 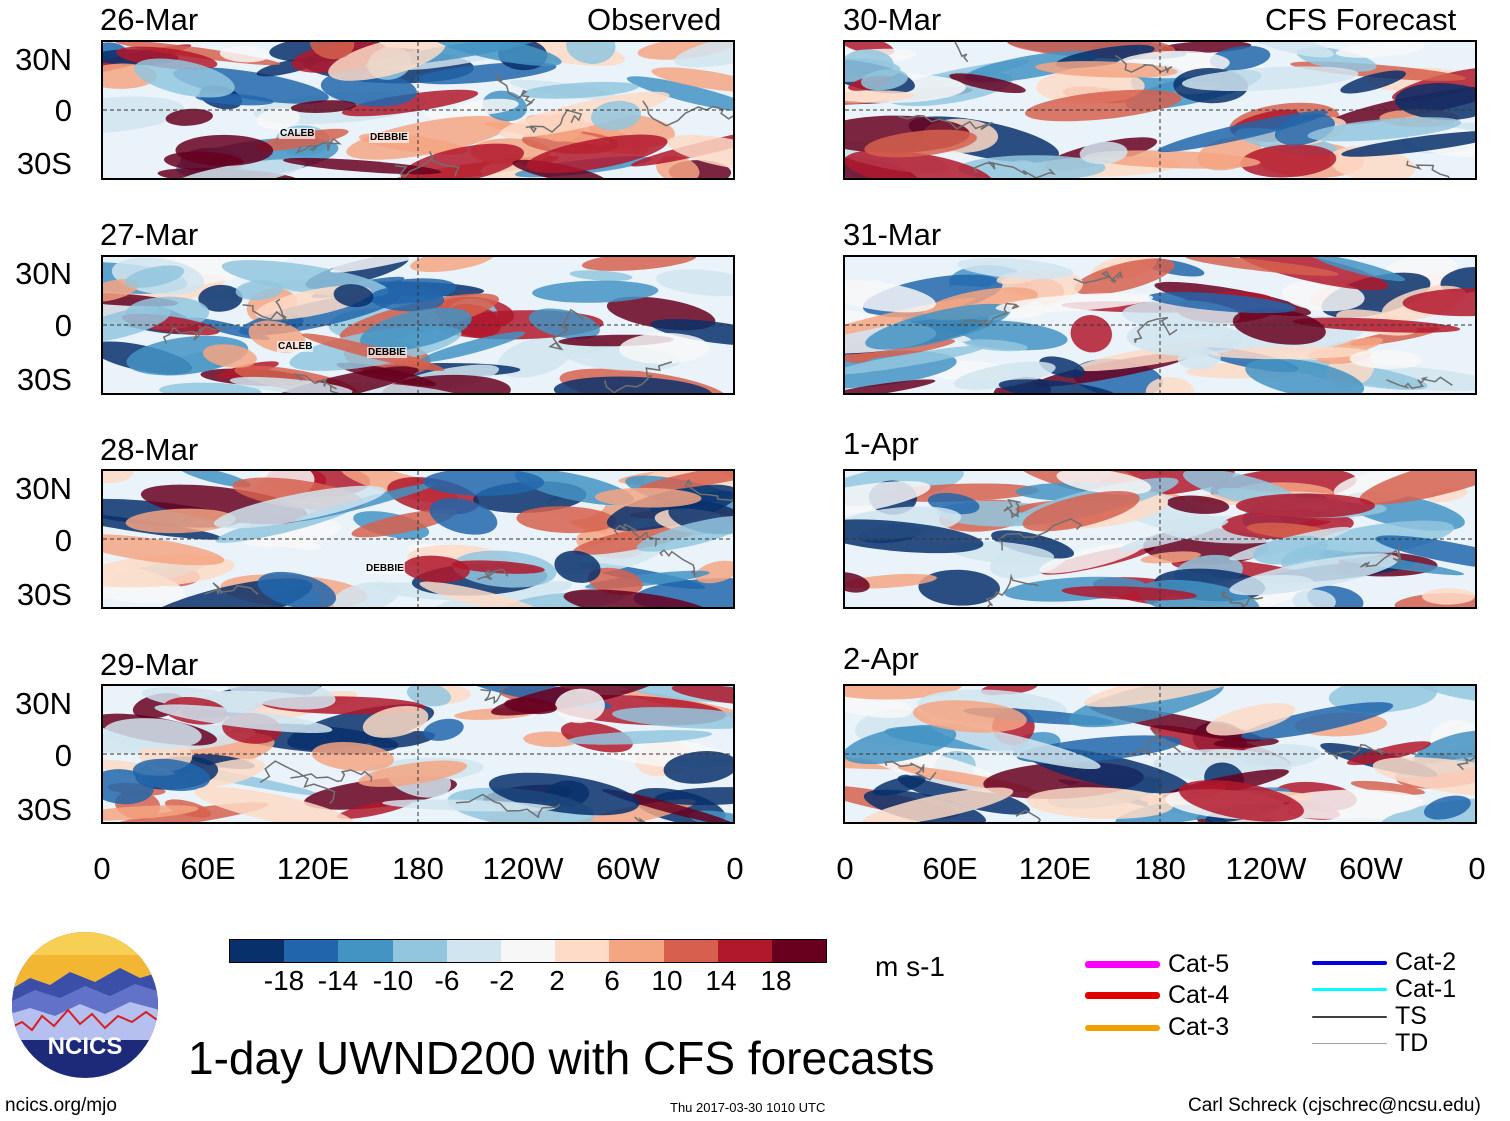 I want to click on storm-label-debbie: DEBBIE, so click(x=385, y=568).